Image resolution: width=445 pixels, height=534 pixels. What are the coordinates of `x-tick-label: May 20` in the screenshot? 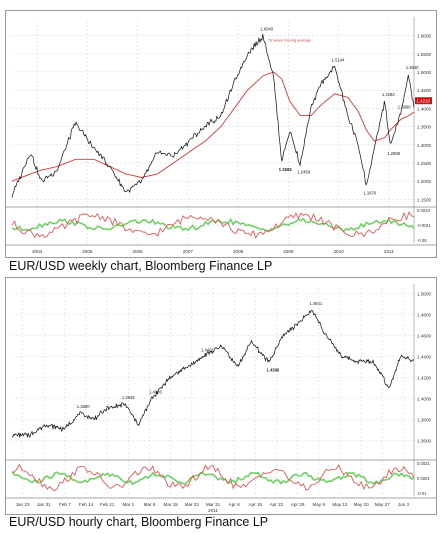 It's located at (362, 504).